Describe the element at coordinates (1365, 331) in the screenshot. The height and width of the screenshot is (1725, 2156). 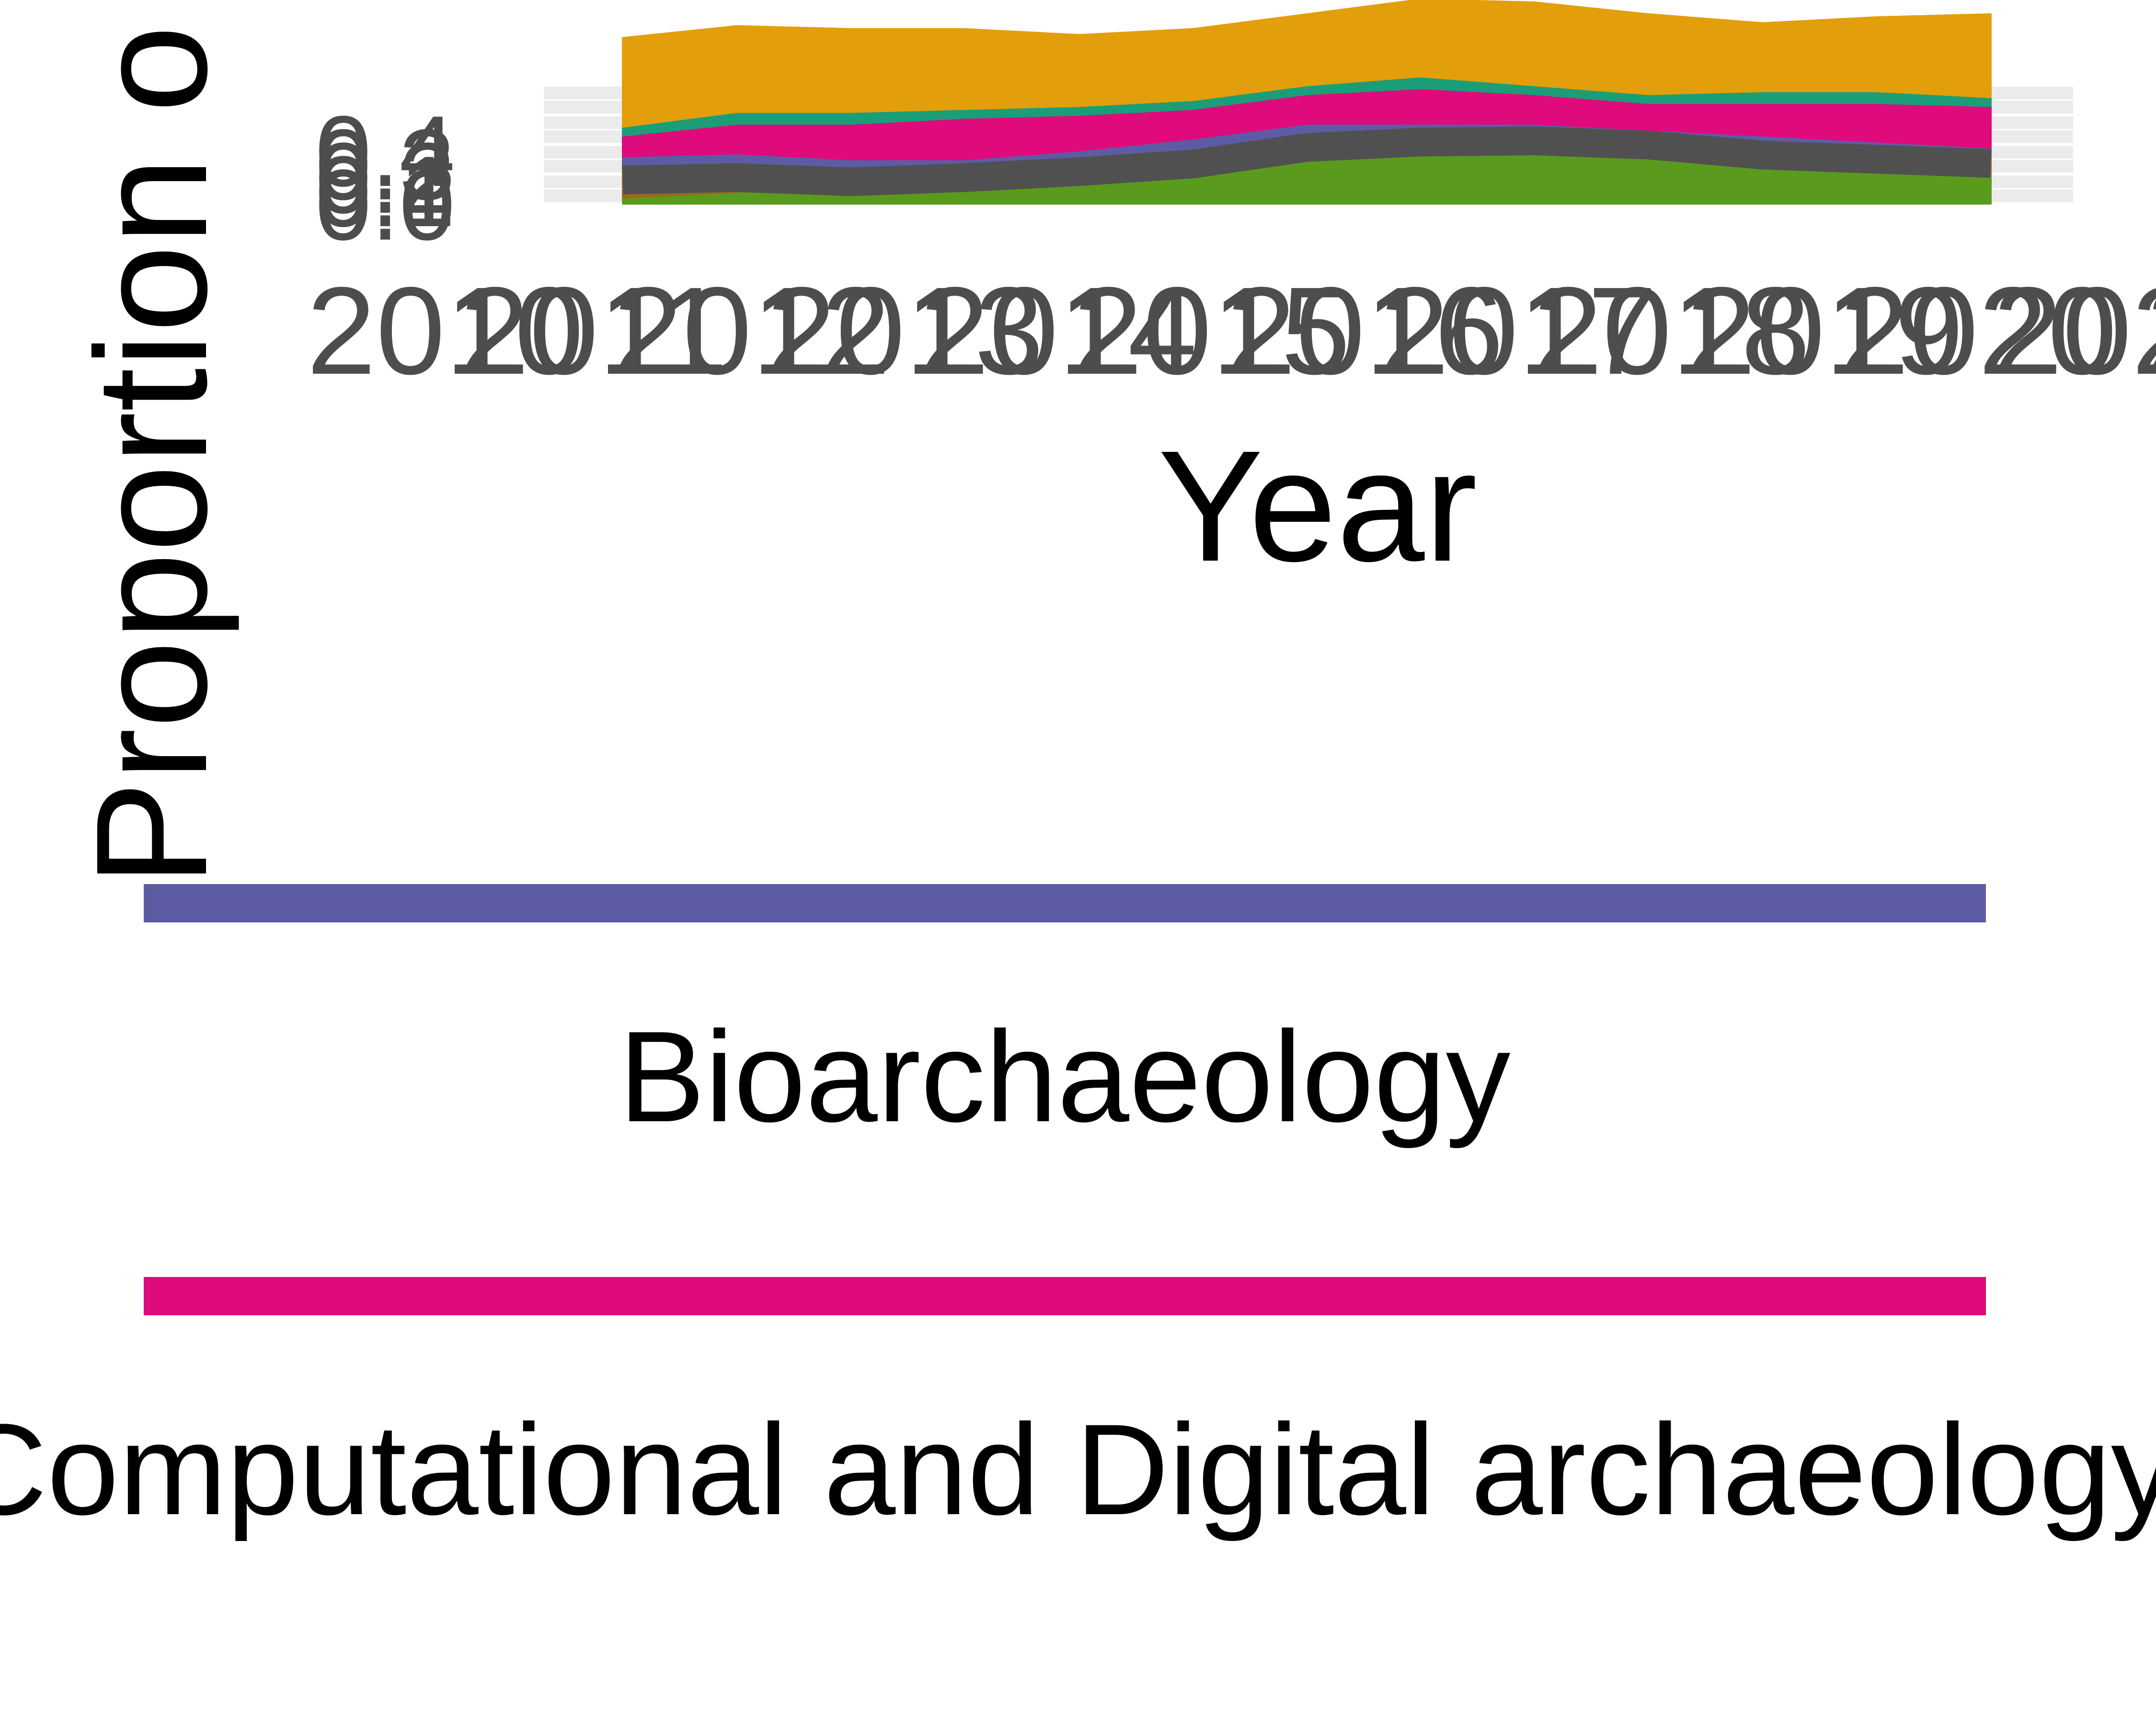
I see `x-tick-label: 2016` at that location.